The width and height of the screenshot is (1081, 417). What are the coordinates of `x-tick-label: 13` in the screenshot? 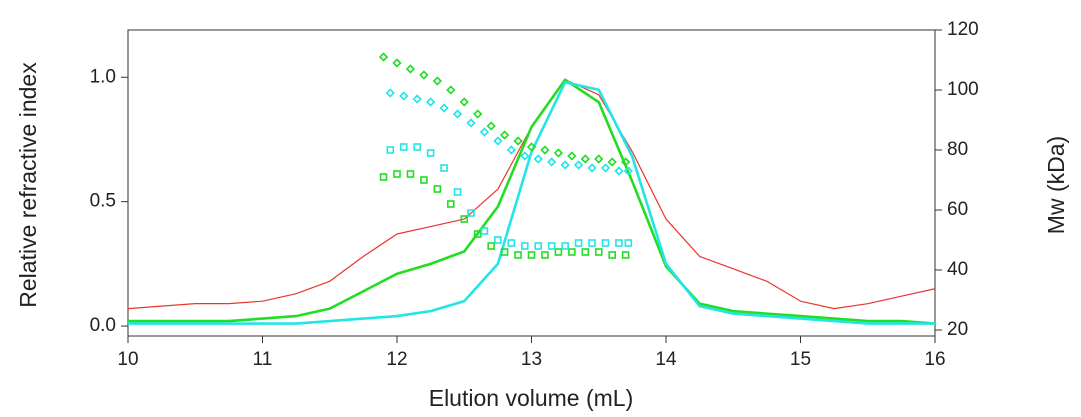 It's located at (531, 359).